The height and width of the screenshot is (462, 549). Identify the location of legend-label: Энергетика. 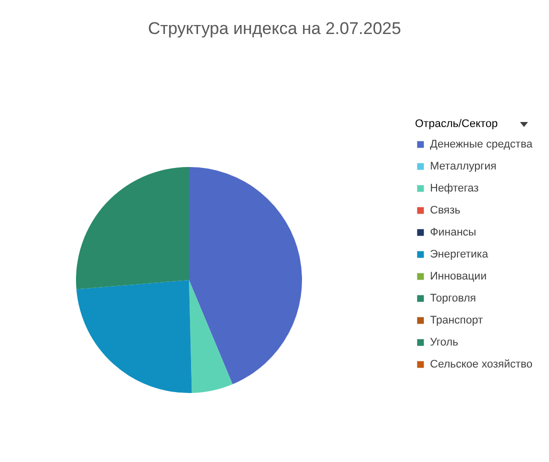
(459, 254).